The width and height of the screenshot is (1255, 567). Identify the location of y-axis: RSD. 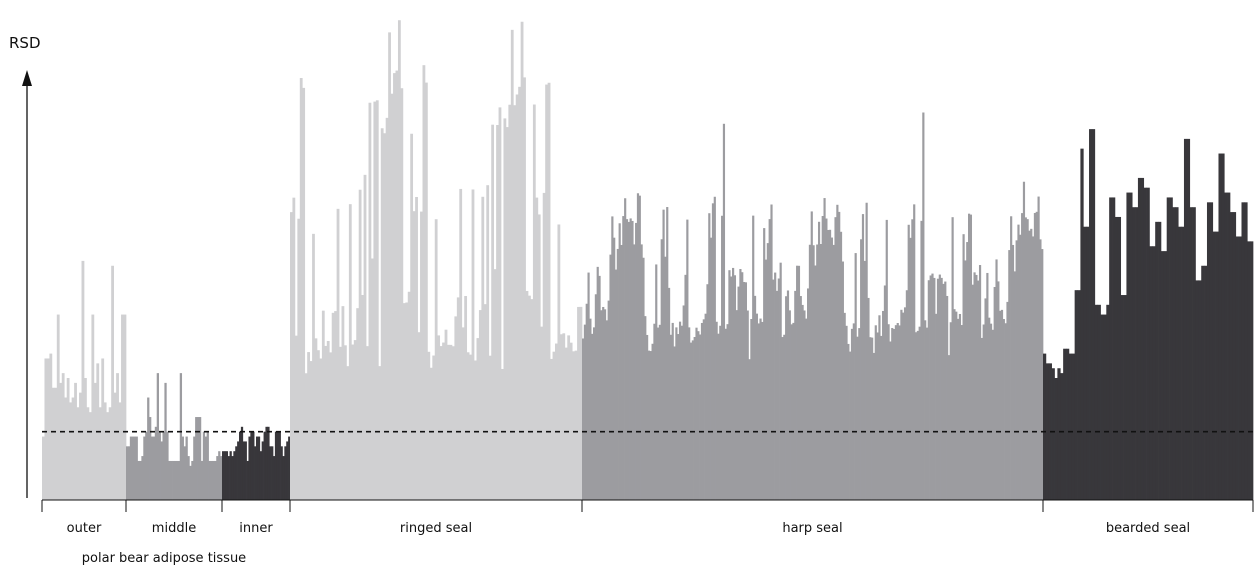
(25, 266).